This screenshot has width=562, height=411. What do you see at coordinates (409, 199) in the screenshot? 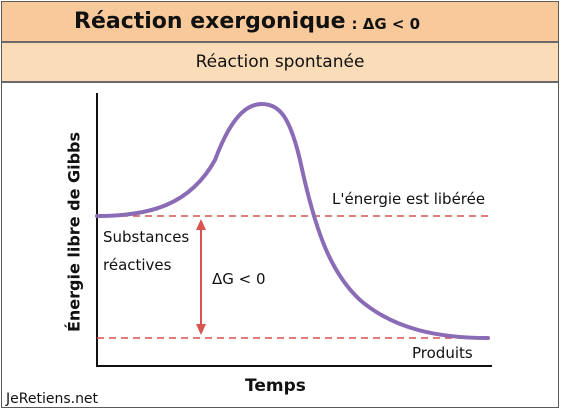
I see `energy-released-label: L'énergie est libérée` at bounding box center [409, 199].